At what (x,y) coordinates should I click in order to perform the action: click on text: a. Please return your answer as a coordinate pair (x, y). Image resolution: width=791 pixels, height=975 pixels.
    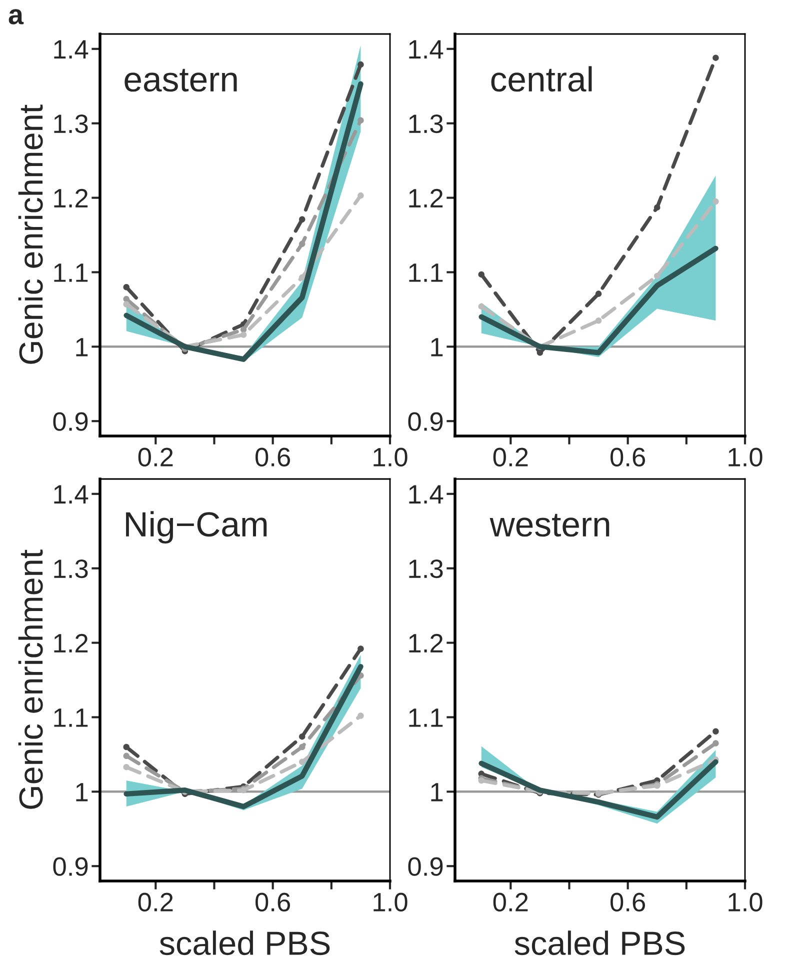
    Looking at the image, I should click on (16, 16).